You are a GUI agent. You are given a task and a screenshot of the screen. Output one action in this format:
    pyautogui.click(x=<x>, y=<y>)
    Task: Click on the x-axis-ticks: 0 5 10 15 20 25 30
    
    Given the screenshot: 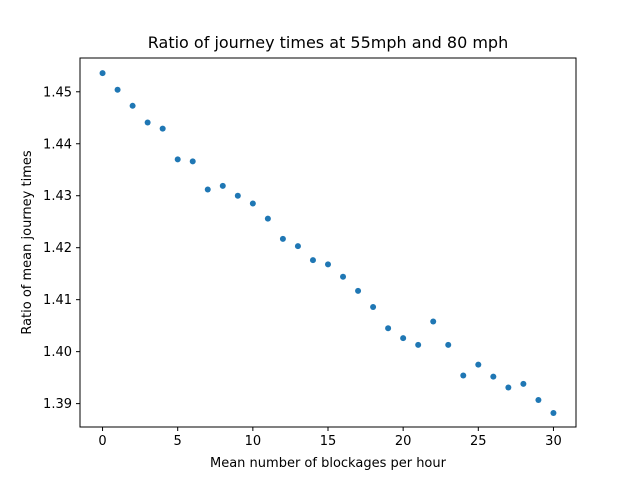 What is the action you would take?
    pyautogui.click(x=330, y=438)
    